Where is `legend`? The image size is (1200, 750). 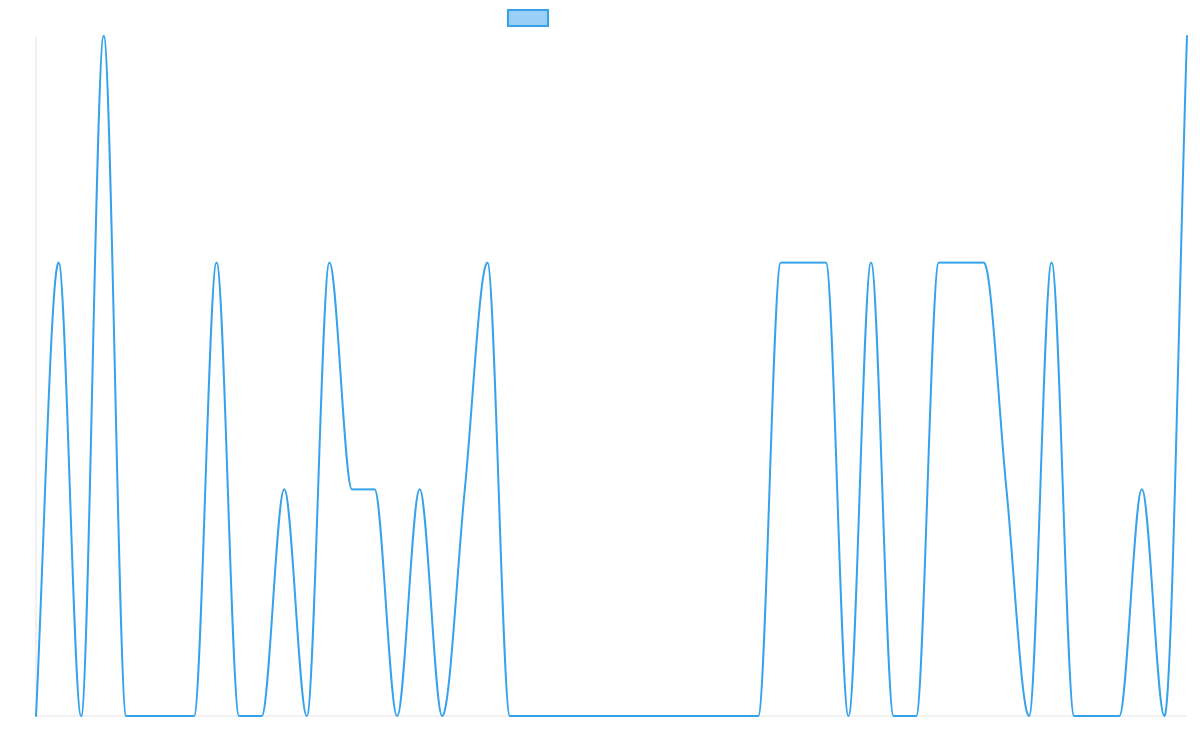
legend is located at coordinates (528, 18).